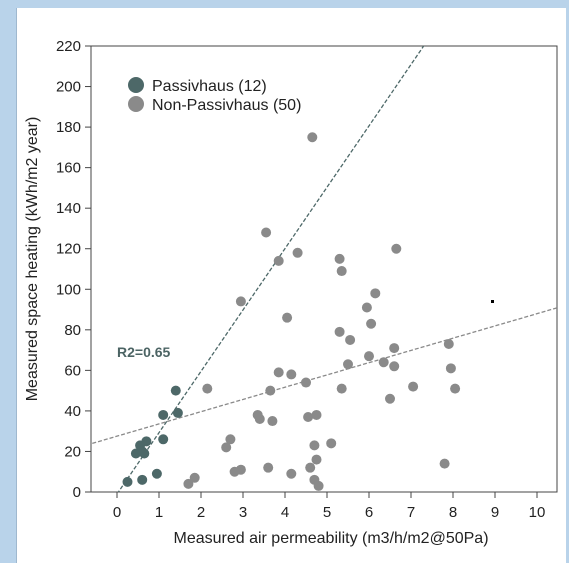 The width and height of the screenshot is (569, 563). I want to click on x-tick-label: 8, so click(453, 512).